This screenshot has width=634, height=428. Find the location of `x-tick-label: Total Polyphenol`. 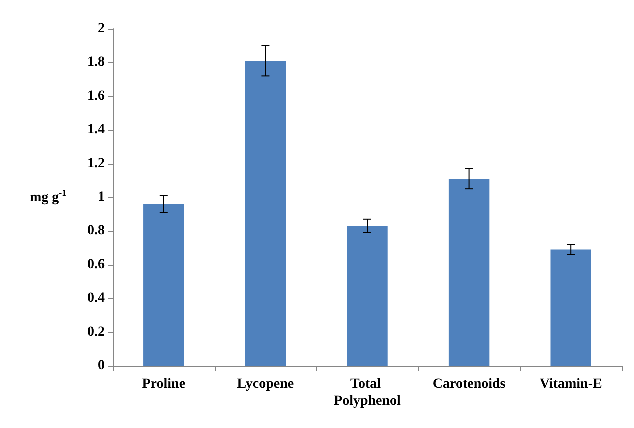

x-tick-label: Total Polyphenol is located at coordinates (368, 393).